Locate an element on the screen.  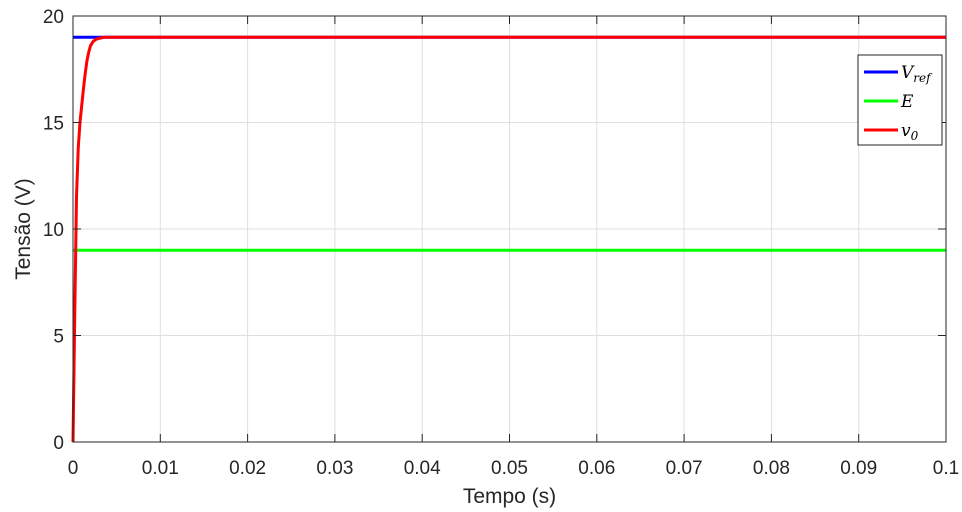
x-tick-label: 0.03 is located at coordinates (334, 468).